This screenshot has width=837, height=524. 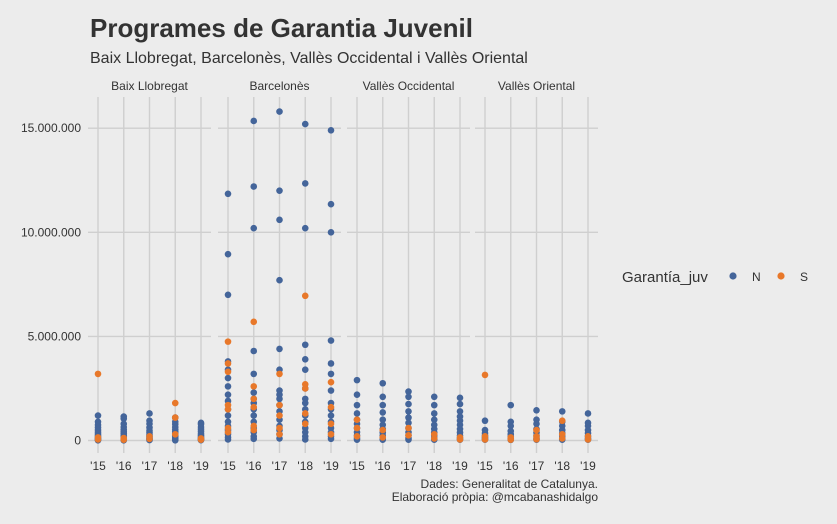 What do you see at coordinates (509, 484) in the screenshot?
I see `caption-source: Dades: Generalitat de Catalunya.` at bounding box center [509, 484].